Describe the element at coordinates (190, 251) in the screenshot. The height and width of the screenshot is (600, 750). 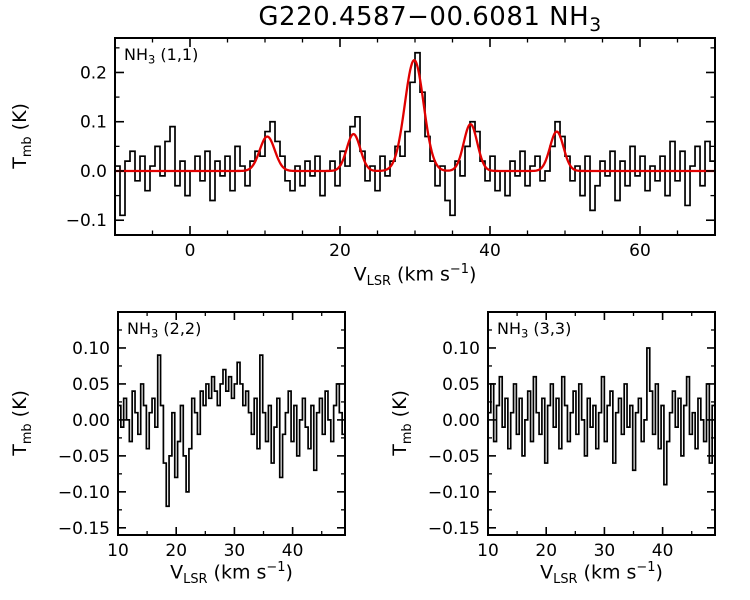
I see `x-tick-label: 0` at that location.